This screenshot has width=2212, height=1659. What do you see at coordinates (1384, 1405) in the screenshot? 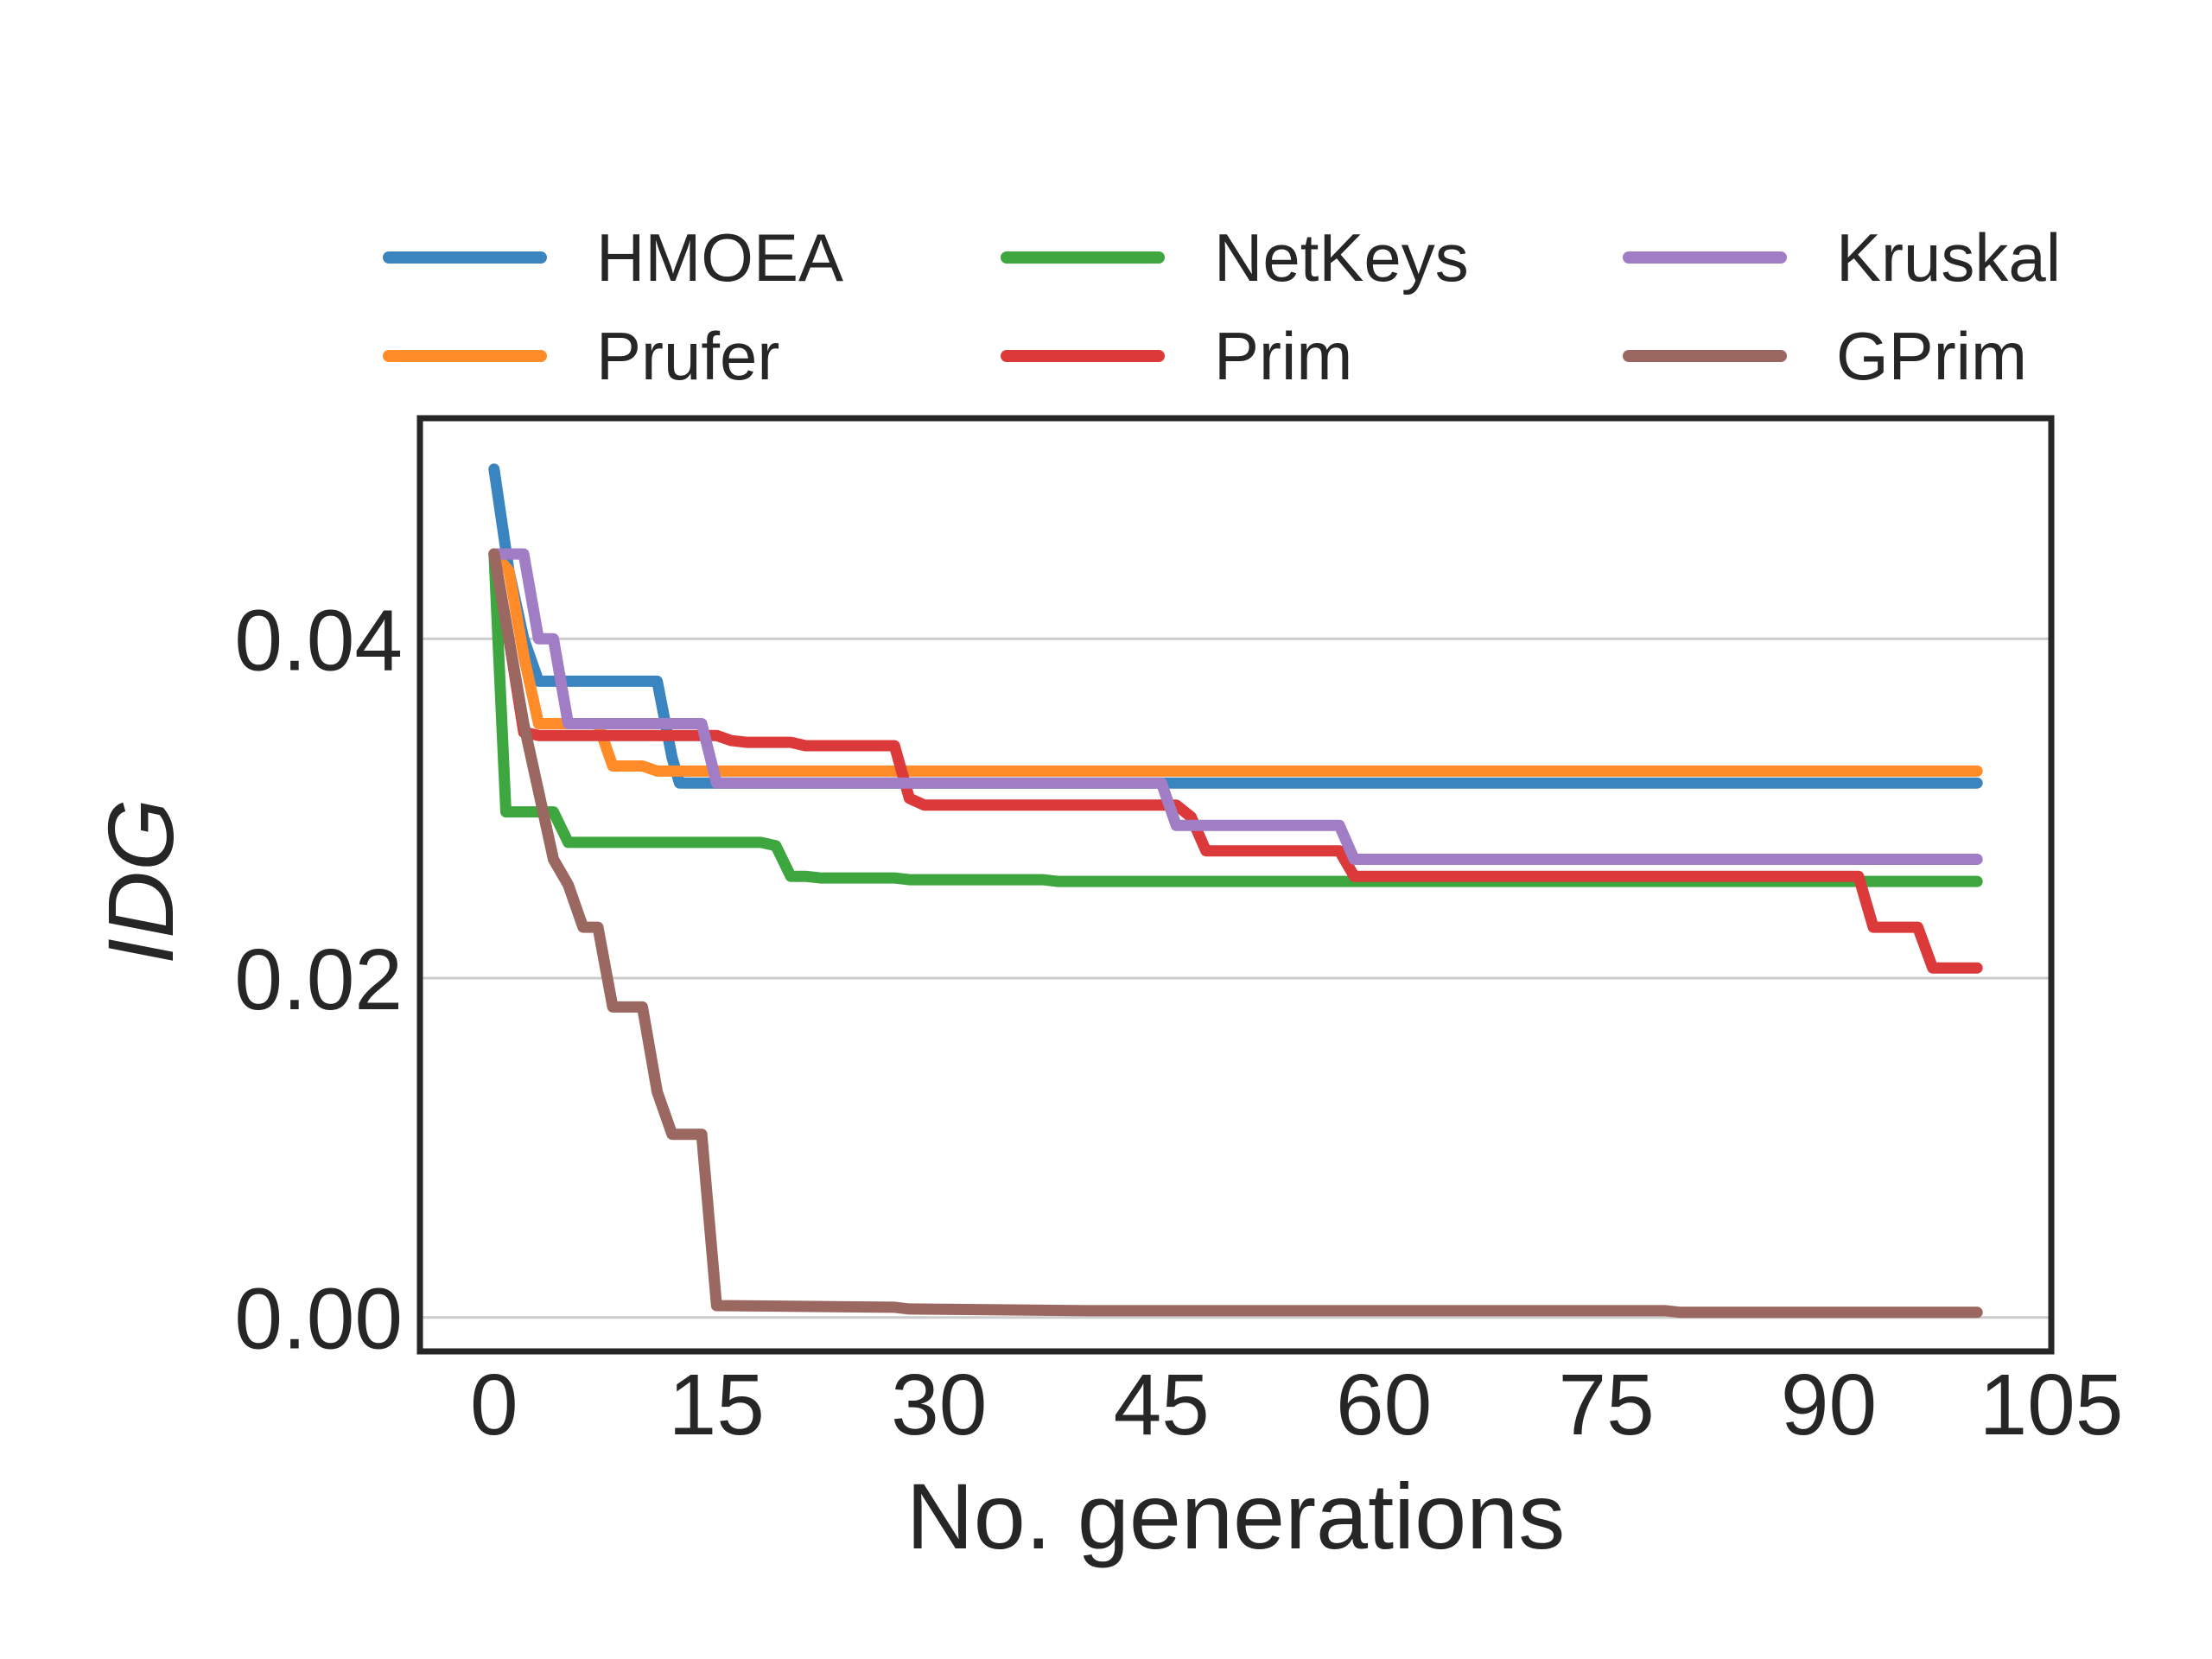
I see `x-tick-label: 60` at bounding box center [1384, 1405].